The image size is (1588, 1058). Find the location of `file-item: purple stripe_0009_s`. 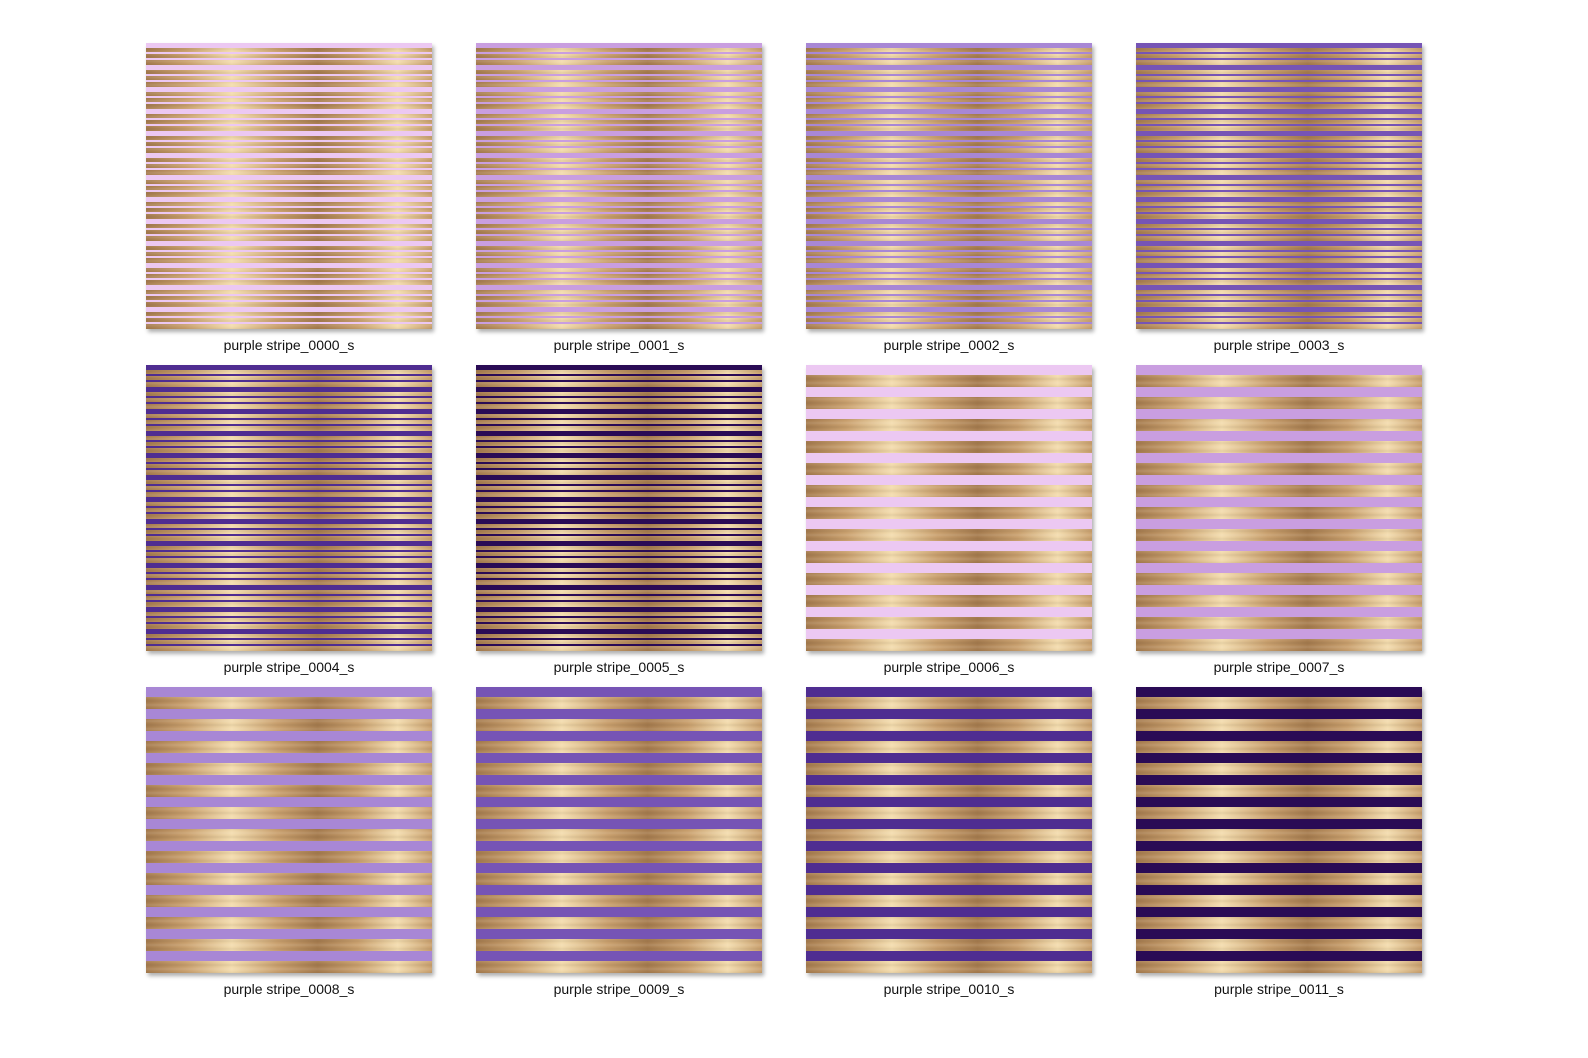

file-item: purple stripe_0009_s is located at coordinates (619, 842).